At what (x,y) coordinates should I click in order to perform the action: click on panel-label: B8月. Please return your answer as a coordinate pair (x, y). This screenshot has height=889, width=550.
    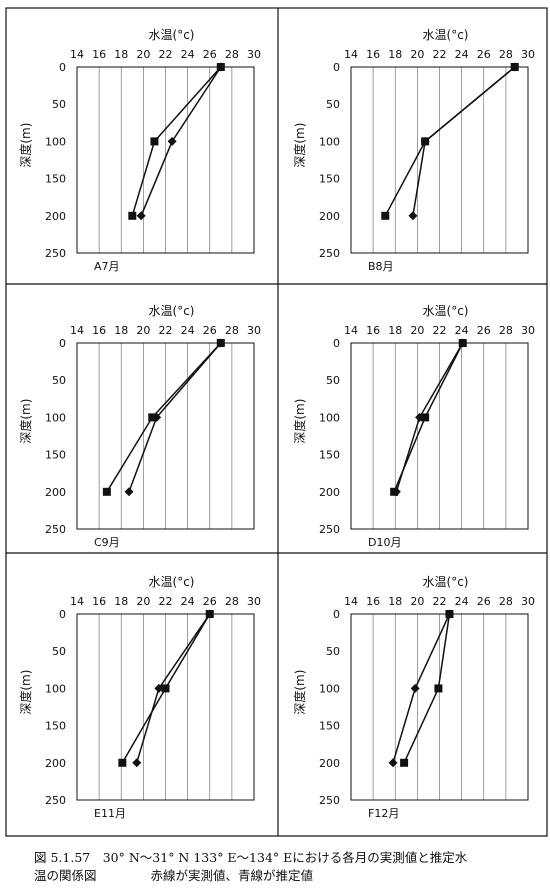
    Looking at the image, I should click on (381, 266).